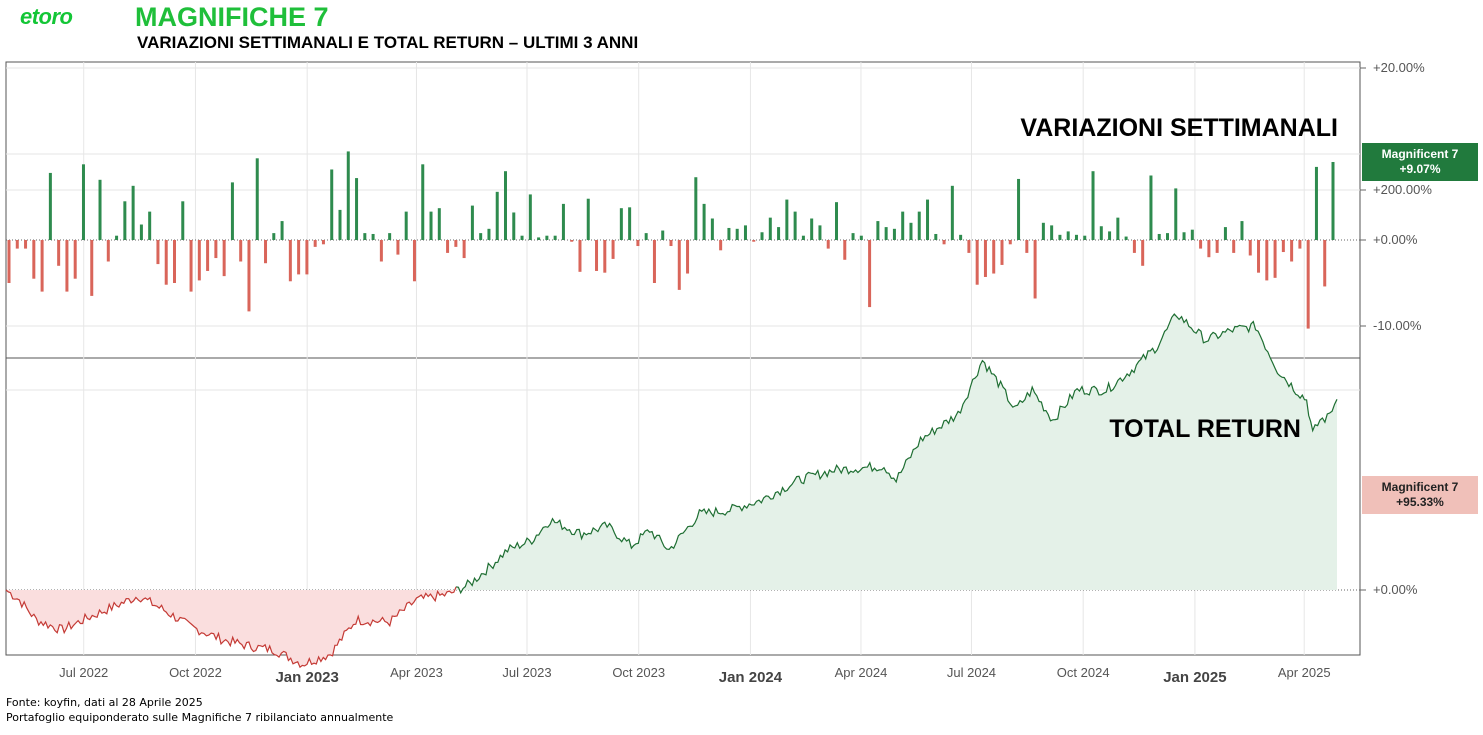 Image resolution: width=1483 pixels, height=735 pixels. What do you see at coordinates (638, 672) in the screenshot?
I see `x-tick-label: Oct 2023` at bounding box center [638, 672].